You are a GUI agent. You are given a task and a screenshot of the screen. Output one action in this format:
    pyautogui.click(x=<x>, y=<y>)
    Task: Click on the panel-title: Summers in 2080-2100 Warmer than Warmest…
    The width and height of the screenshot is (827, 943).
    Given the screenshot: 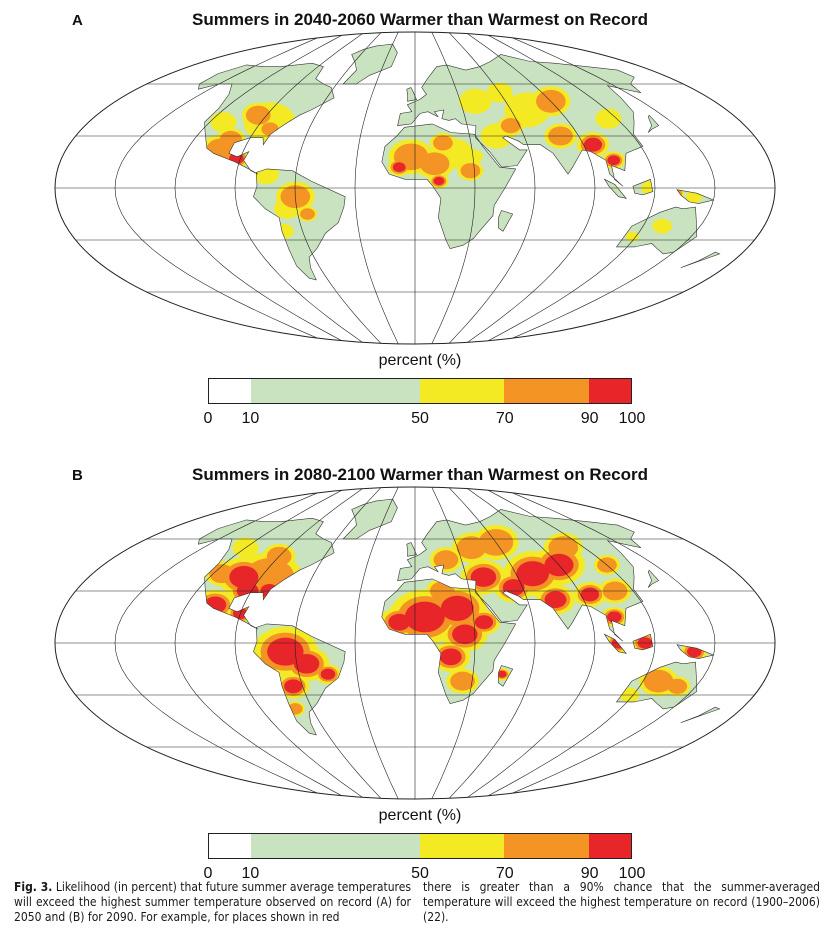 What is the action you would take?
    pyautogui.click(x=419, y=474)
    